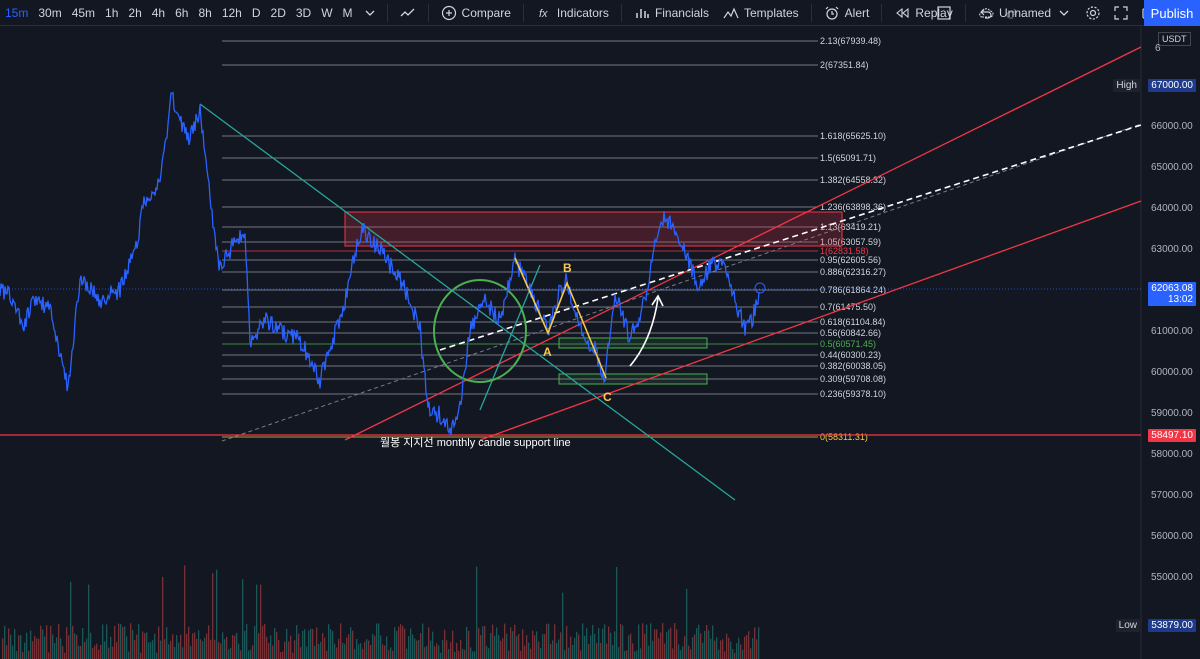  Describe the element at coordinates (761, 13) in the screenshot. I see `templates-button: Templates` at that location.